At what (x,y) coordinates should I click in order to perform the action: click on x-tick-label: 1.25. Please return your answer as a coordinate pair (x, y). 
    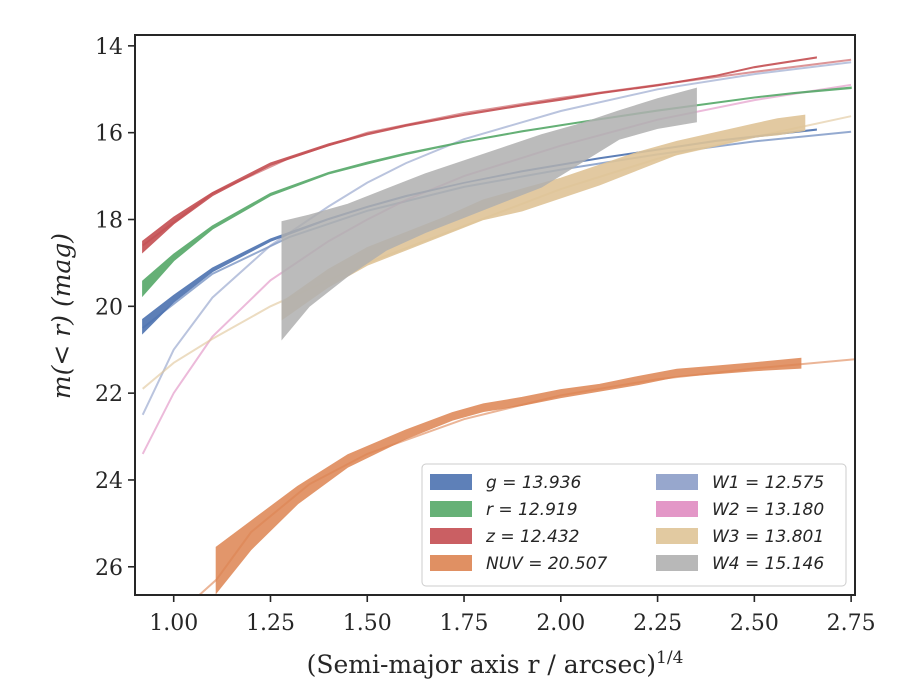
    Looking at the image, I should click on (270, 623).